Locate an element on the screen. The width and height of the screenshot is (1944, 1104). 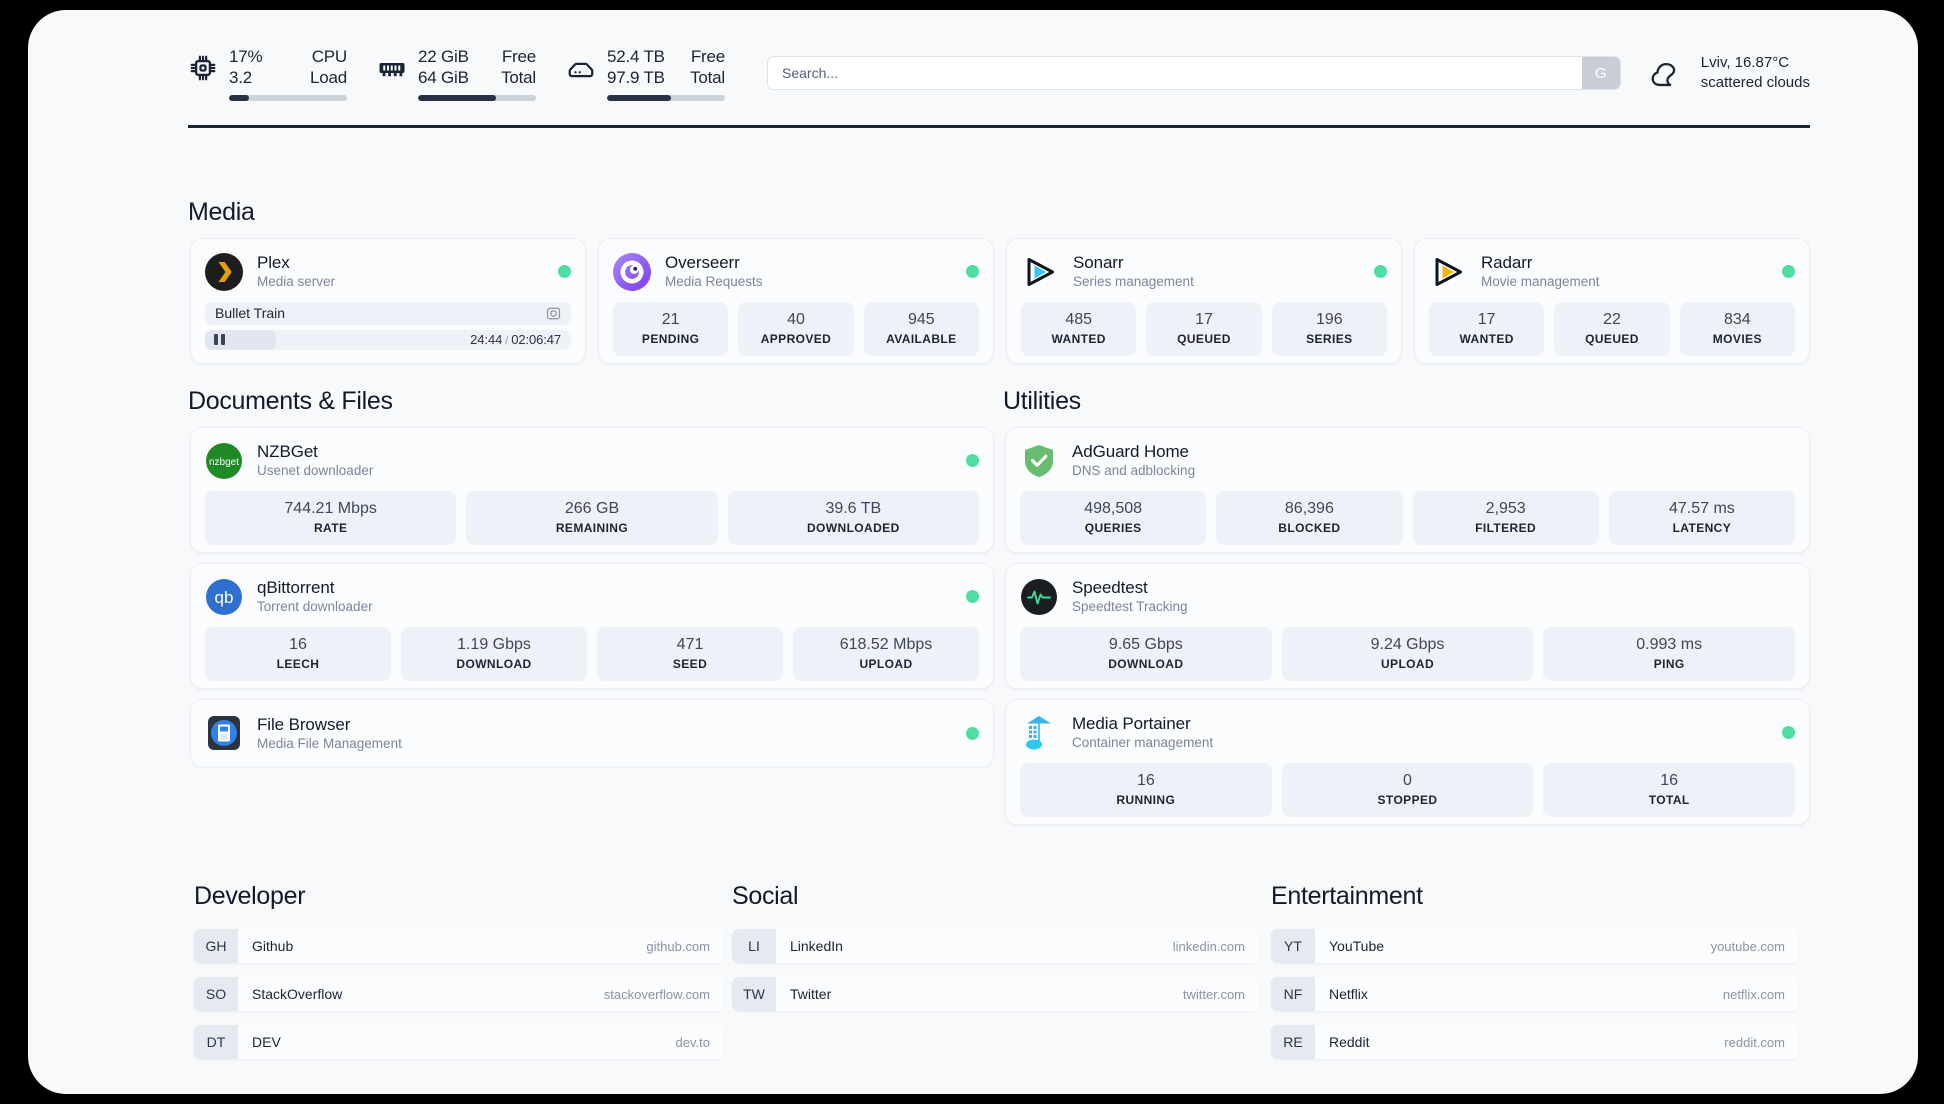
app-subtitle: DNS and adblocking is located at coordinates (1134, 470).